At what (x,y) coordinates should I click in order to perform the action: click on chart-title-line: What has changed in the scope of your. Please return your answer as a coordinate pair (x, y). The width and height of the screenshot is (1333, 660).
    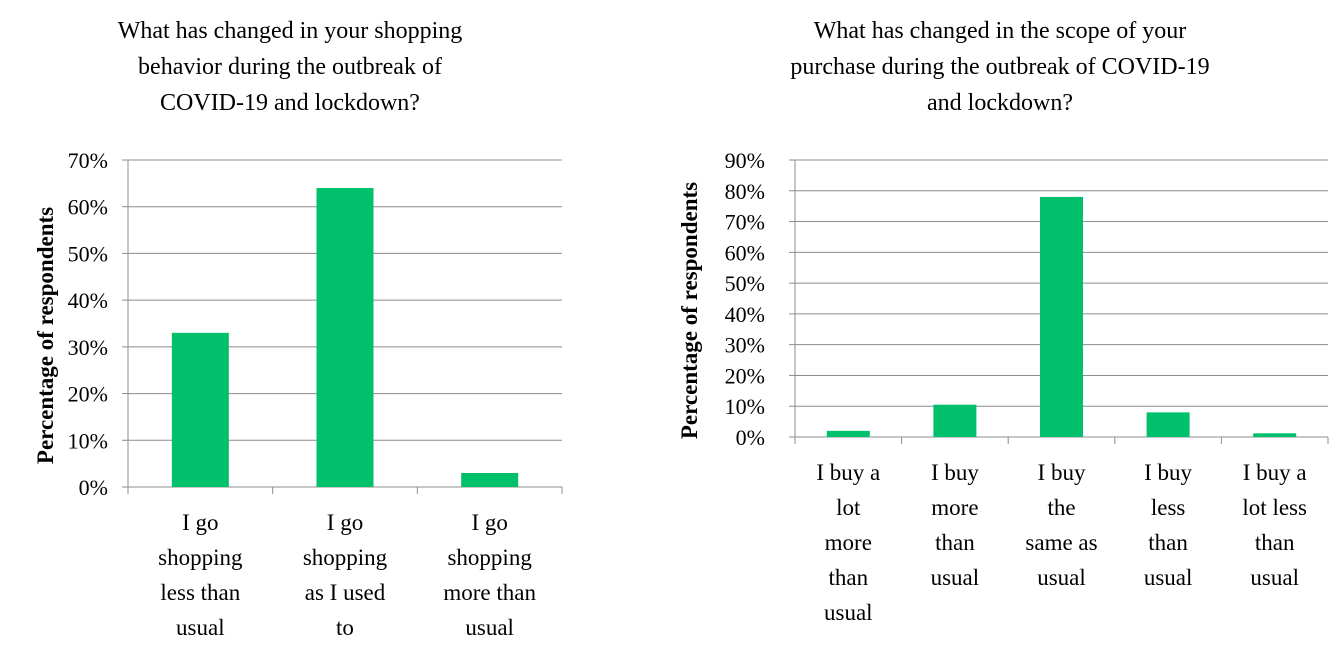
    Looking at the image, I should click on (1000, 31).